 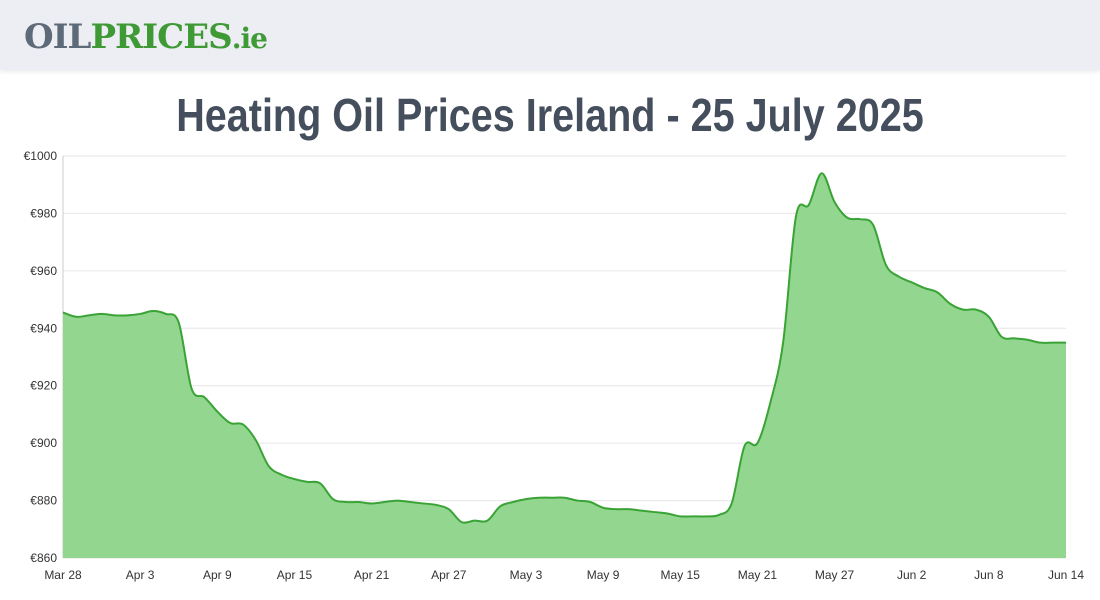 What do you see at coordinates (550, 35) in the screenshot?
I see `site-header: OILPRICES.ie` at bounding box center [550, 35].